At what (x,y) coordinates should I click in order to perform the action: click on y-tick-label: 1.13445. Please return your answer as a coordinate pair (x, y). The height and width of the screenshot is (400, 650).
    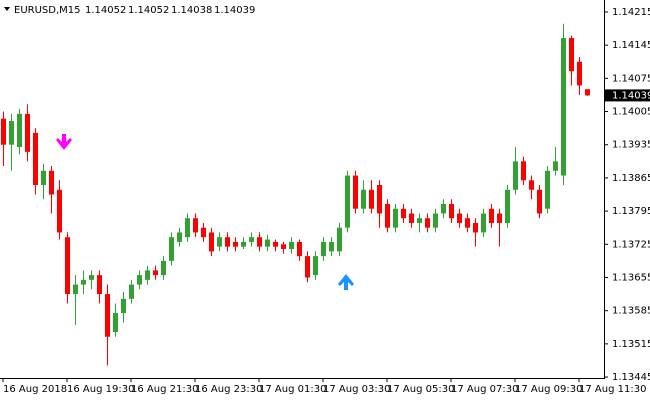
    Looking at the image, I should click on (631, 377).